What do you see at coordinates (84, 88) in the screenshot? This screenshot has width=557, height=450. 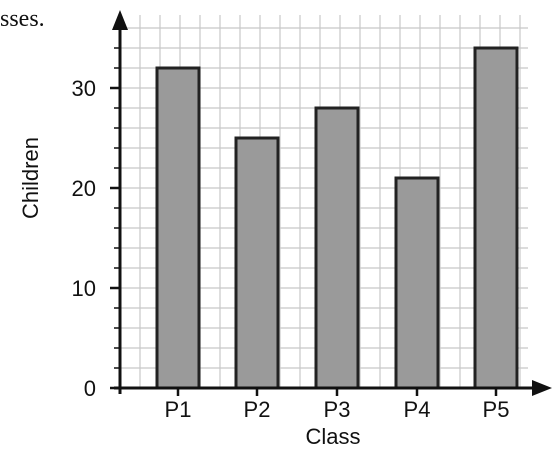 I see `y-tick-label: 30` at bounding box center [84, 88].